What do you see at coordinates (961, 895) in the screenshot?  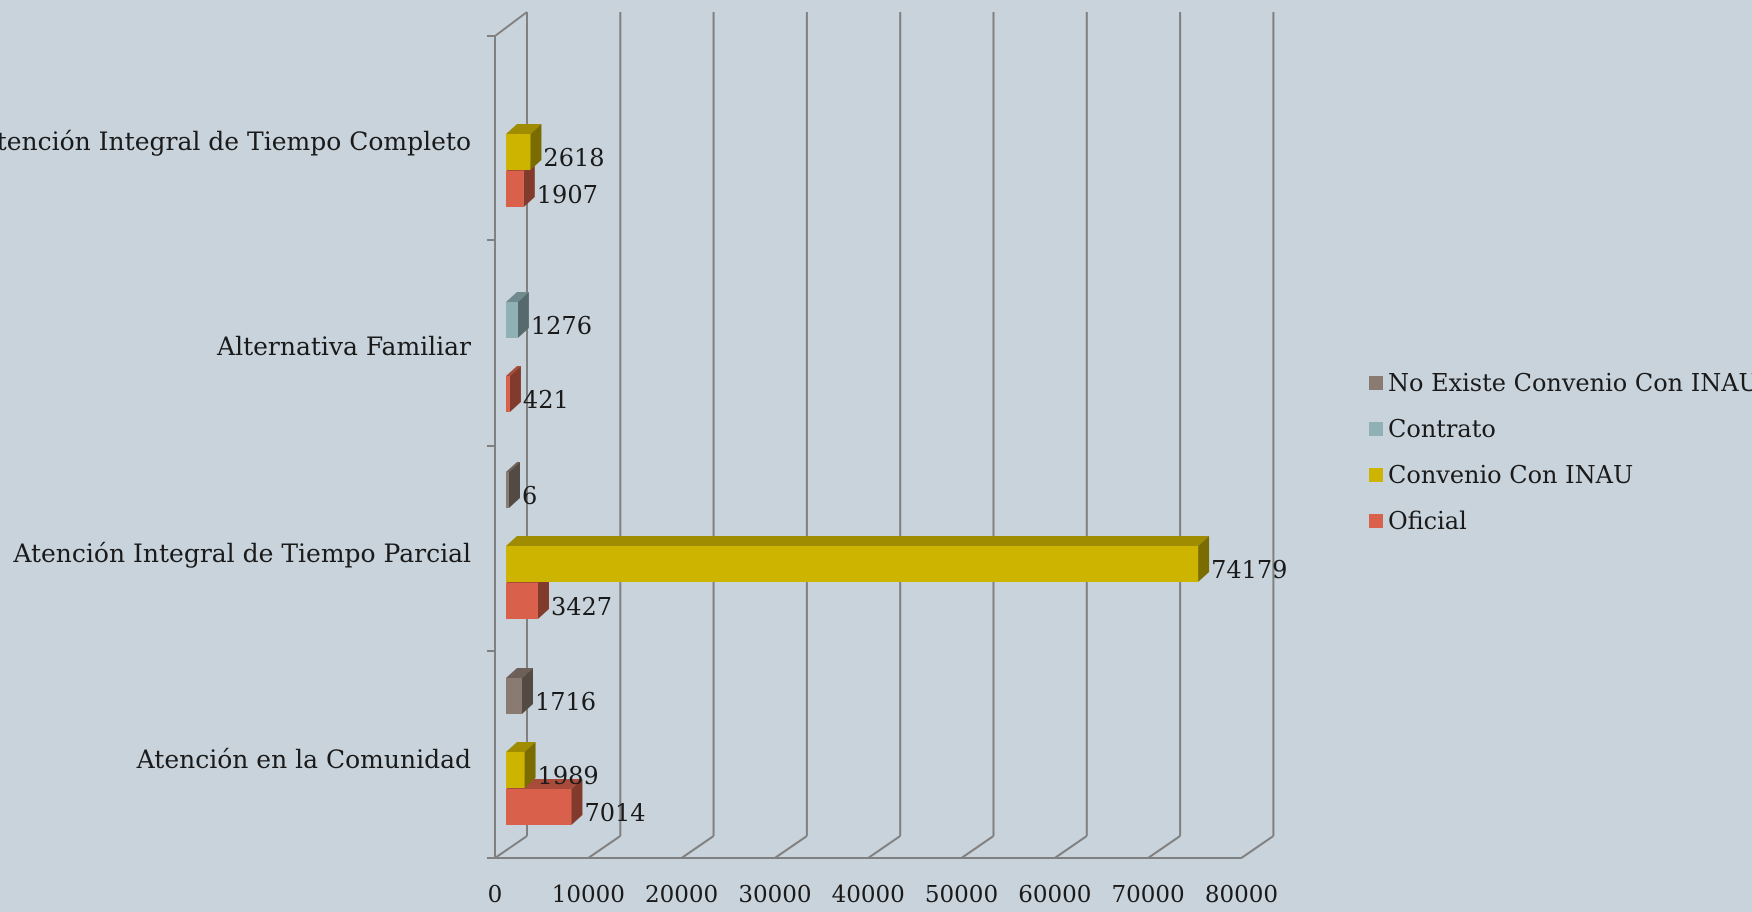 I see `x-tick-label: 50000` at bounding box center [961, 895].